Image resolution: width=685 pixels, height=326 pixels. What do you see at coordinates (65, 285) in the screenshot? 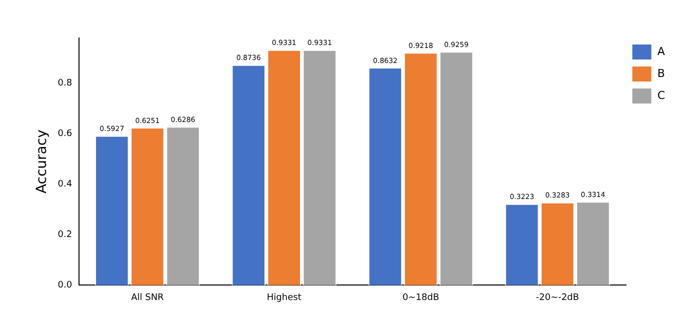
I see `y-tick-label: 0.0` at bounding box center [65, 285].